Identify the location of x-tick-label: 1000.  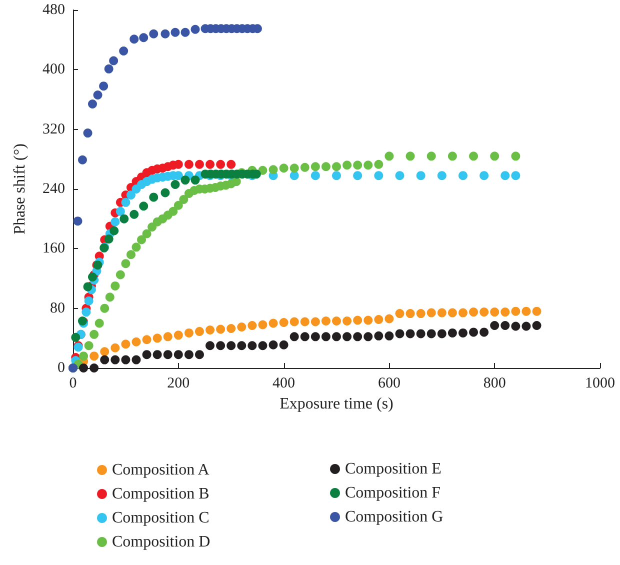
(600, 384).